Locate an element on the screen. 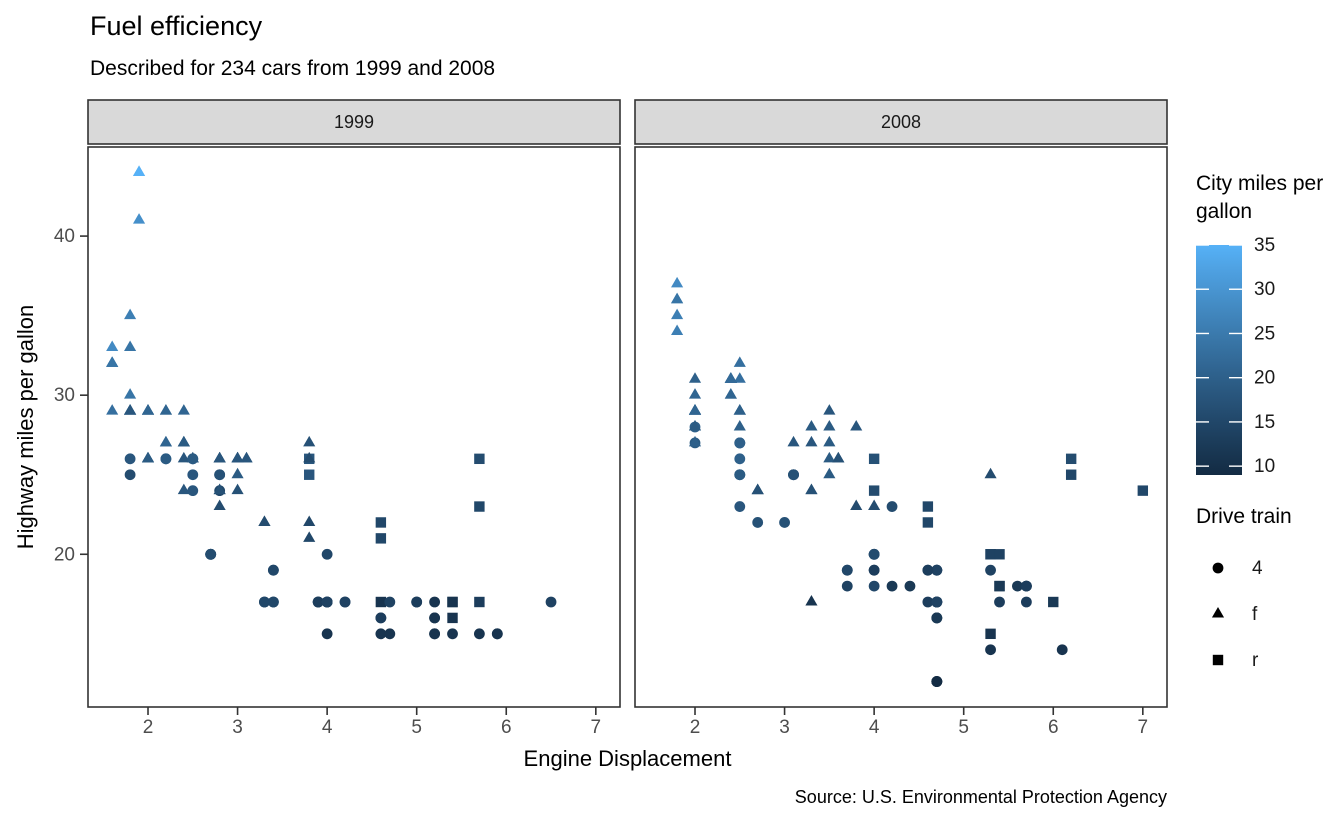 The width and height of the screenshot is (1344, 830). y-tick-label: 40 is located at coordinates (64, 236).